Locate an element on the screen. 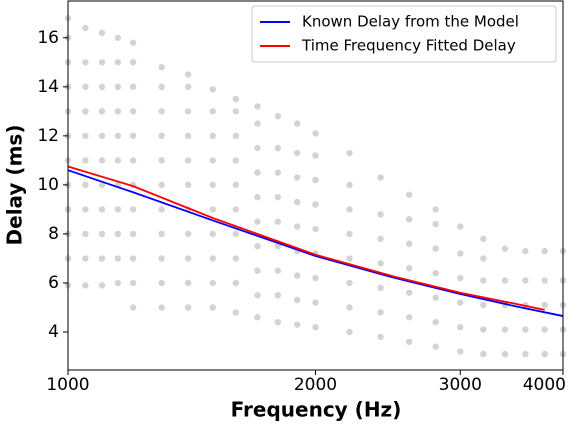 This screenshot has width=579, height=430. y-tick-label: 12 is located at coordinates (48, 136).